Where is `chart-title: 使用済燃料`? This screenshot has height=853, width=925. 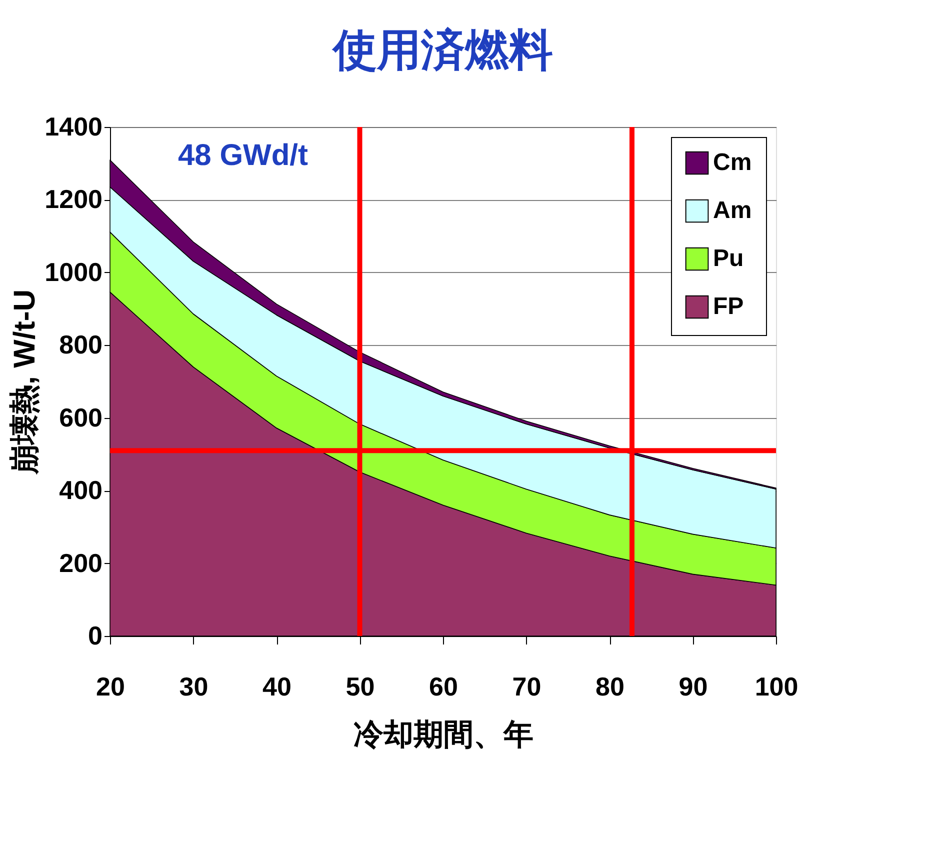
chart-title: 使用済燃料 is located at coordinates (442, 50).